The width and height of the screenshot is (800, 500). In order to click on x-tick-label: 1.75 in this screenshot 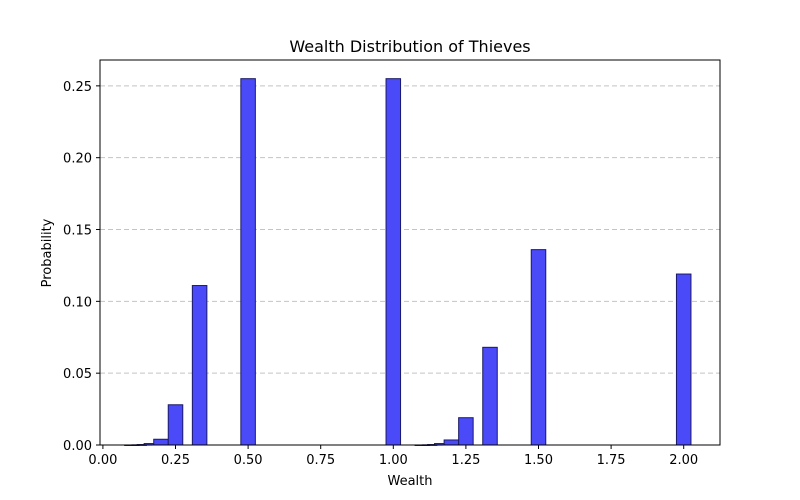, I will do `click(611, 460)`.